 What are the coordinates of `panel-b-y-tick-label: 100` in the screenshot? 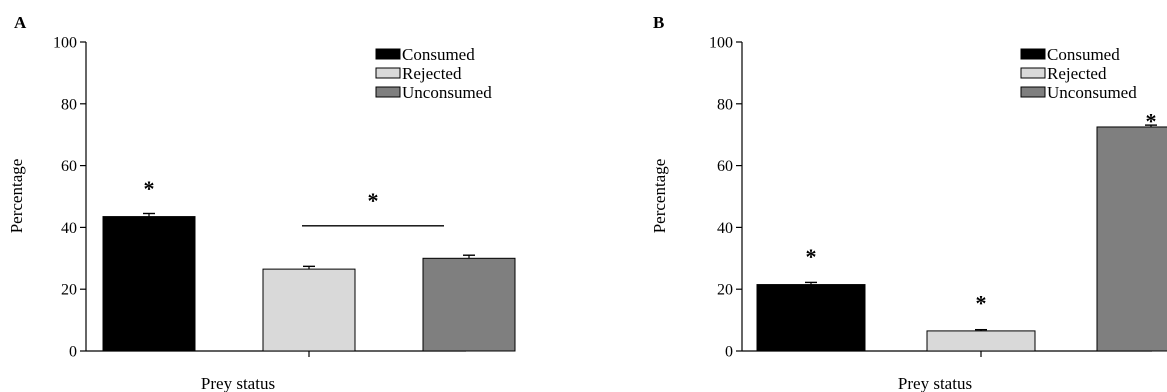 It's located at (721, 43).